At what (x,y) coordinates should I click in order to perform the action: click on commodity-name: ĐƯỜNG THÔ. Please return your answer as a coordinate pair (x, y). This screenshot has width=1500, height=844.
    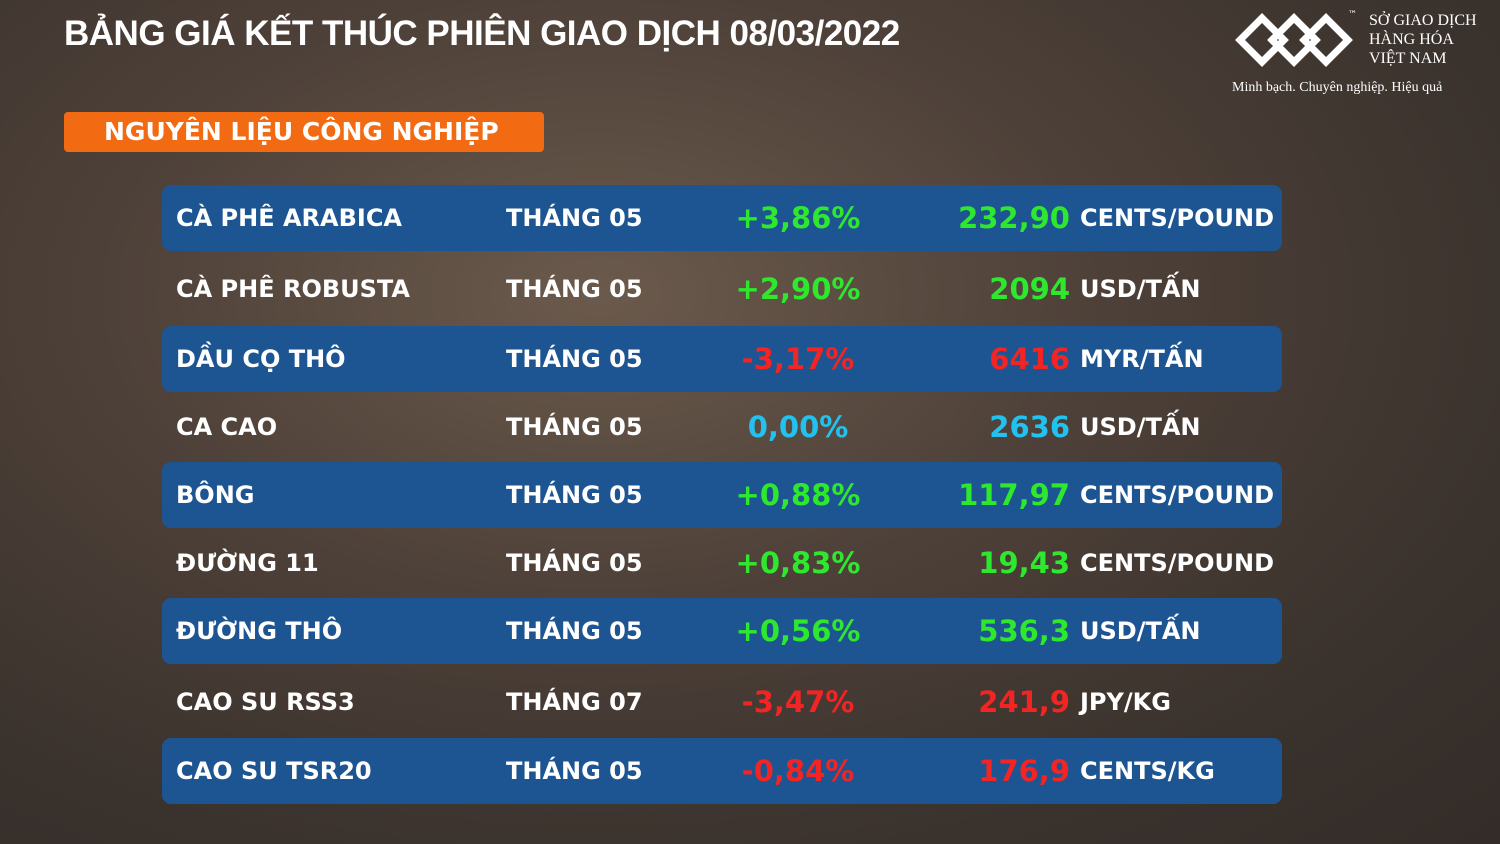
    Looking at the image, I should click on (259, 631).